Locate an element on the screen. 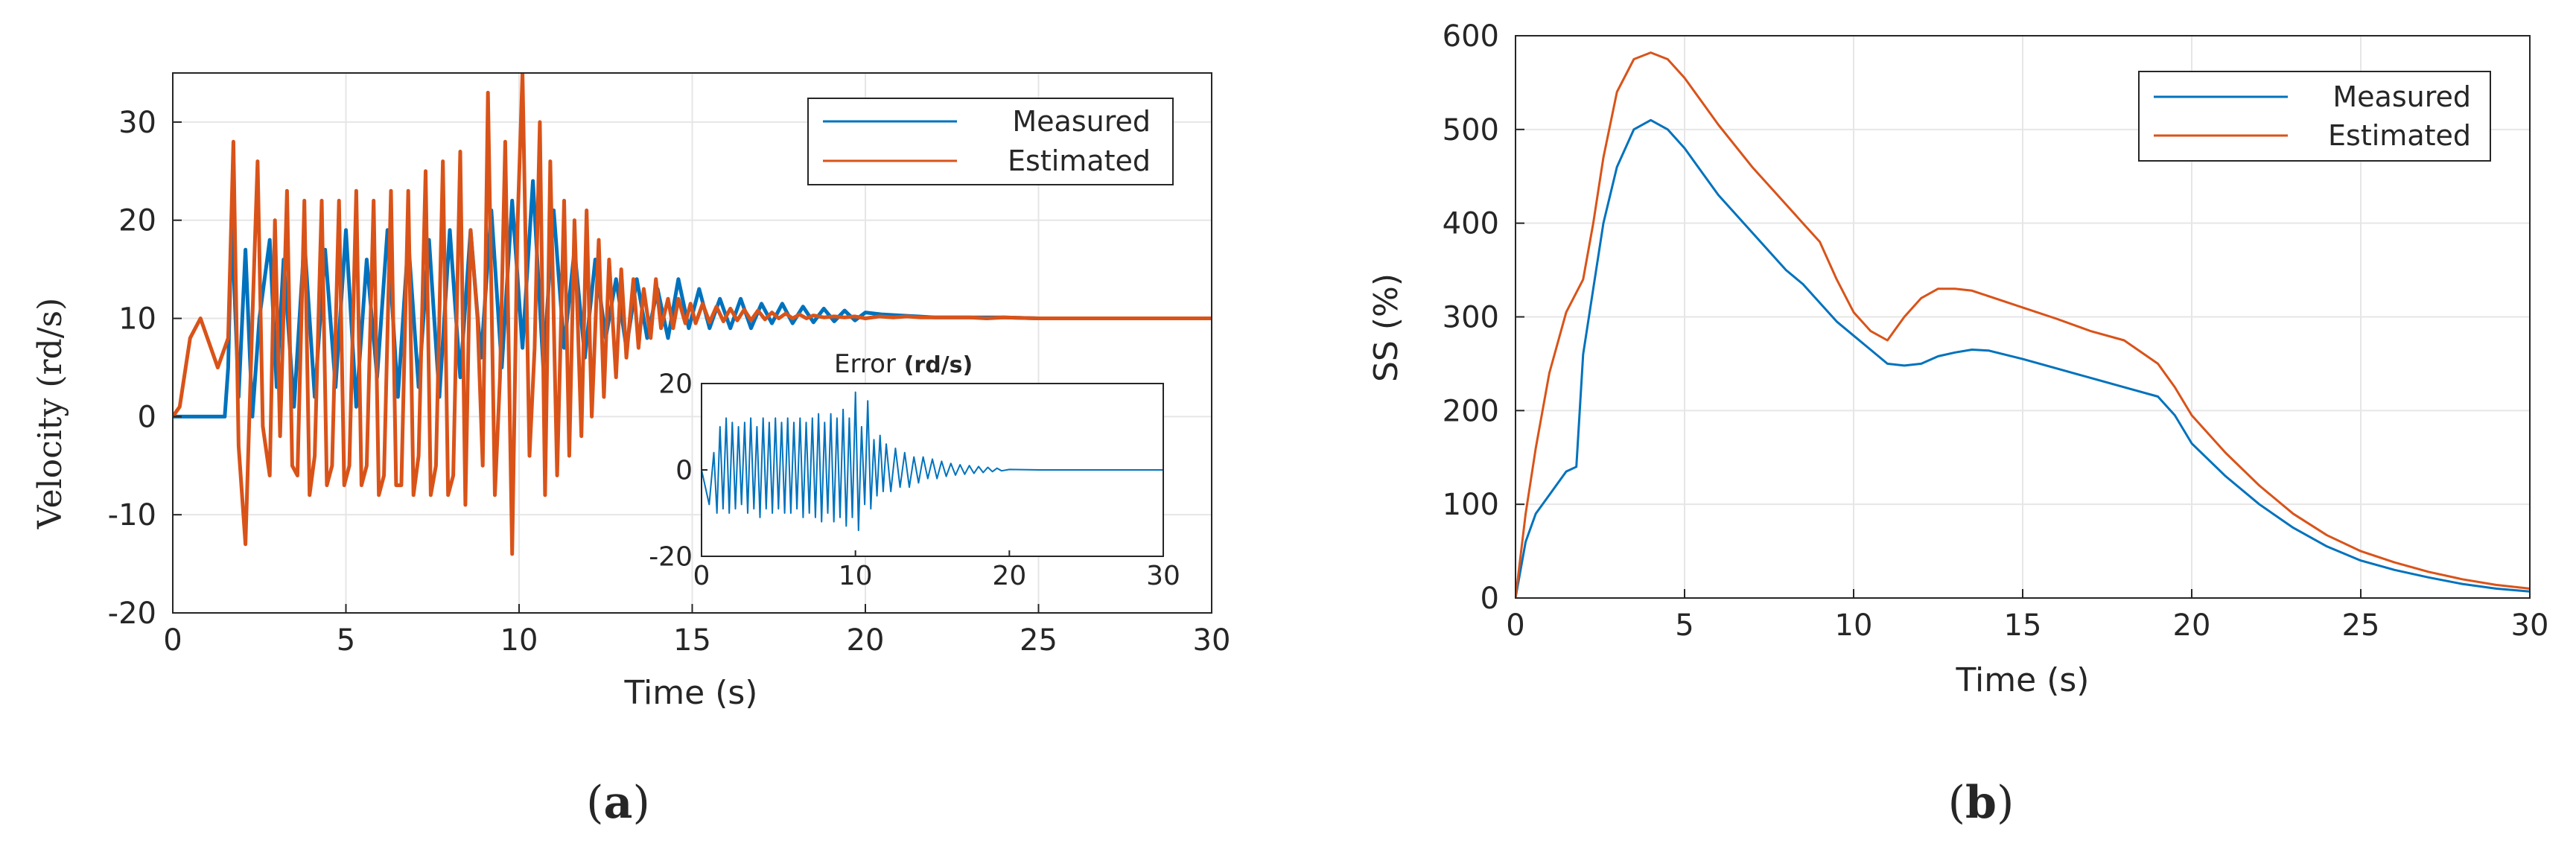 This screenshot has height=846, width=2576. ytick-label-6: 600 is located at coordinates (1471, 36).